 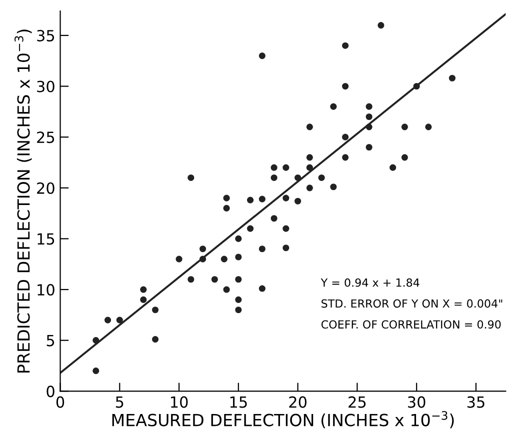 What do you see at coordinates (45, 188) in the screenshot?
I see `y-tick-label: 20` at bounding box center [45, 188].